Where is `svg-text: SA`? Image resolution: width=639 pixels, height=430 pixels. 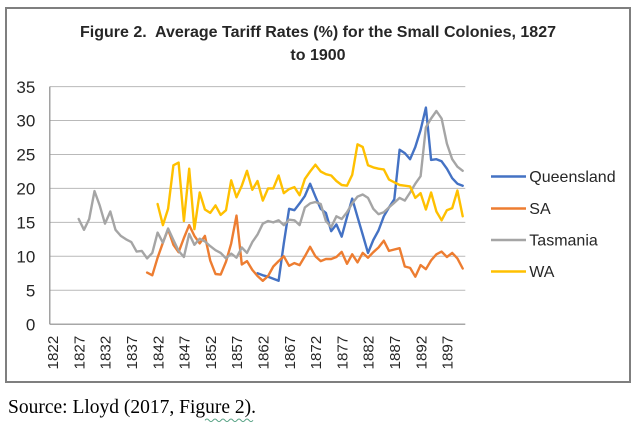
svg-text: SA is located at coordinates (540, 209).